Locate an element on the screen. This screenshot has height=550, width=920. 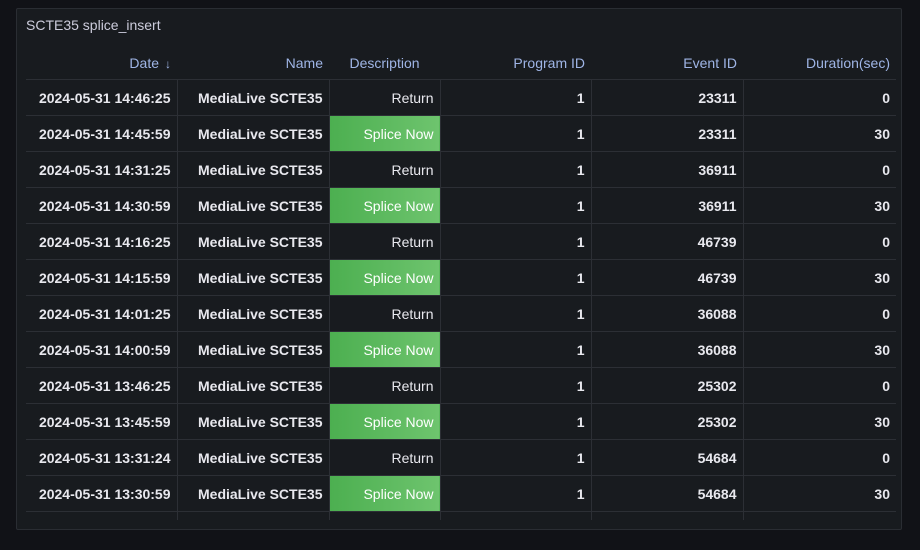
date-cell: 2024-05-31 14:15:59 is located at coordinates (102, 277).